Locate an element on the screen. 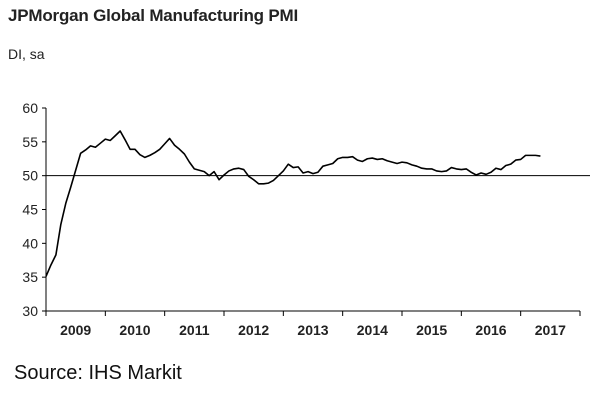 The height and width of the screenshot is (404, 607). x-tick-label: 2012 is located at coordinates (253, 330).